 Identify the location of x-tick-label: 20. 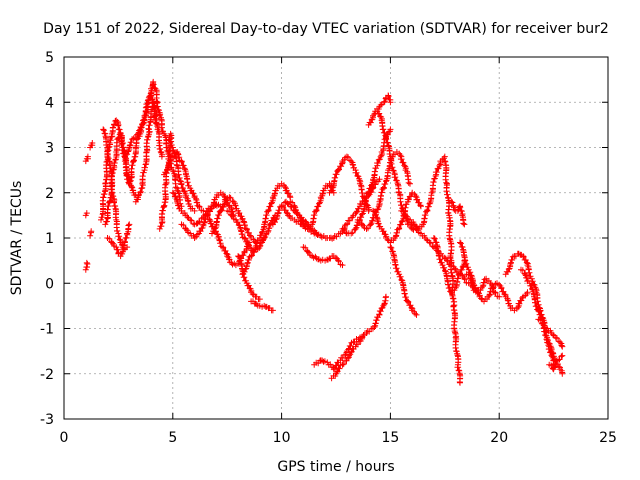
(499, 438).